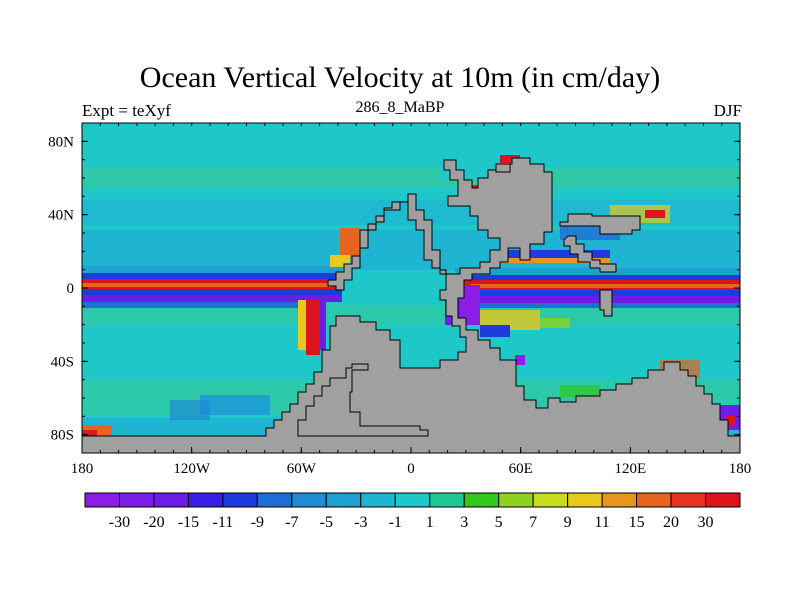 The image size is (800, 600). I want to click on colorbar-label: 11, so click(601, 522).